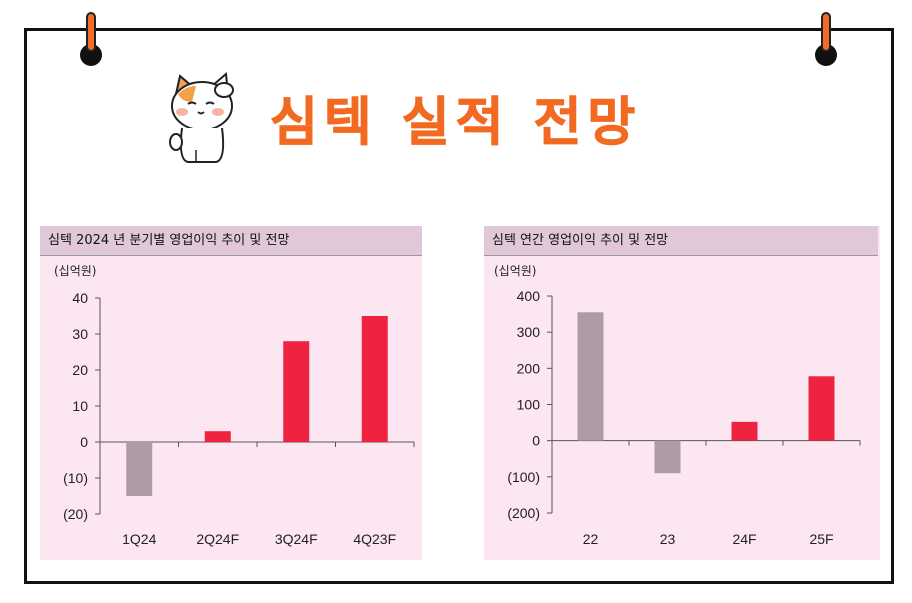 This screenshot has height=603, width=912. Describe the element at coordinates (668, 539) in the screenshot. I see `x-category-label: 23` at that location.